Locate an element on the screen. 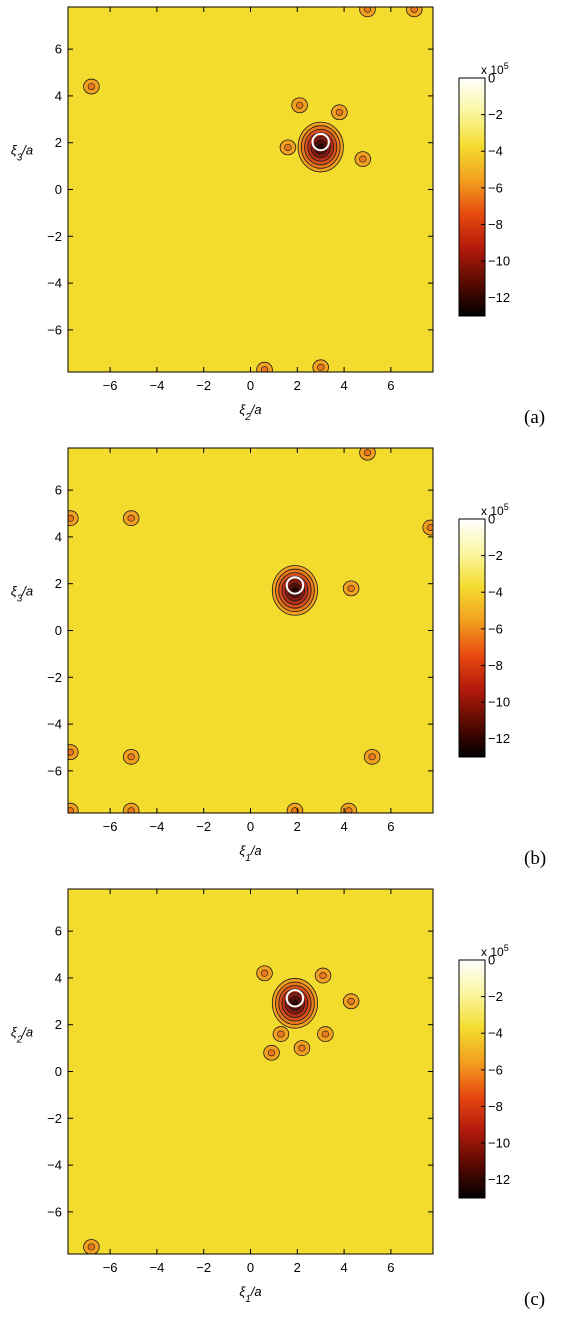 The image size is (564, 1328). potential-well is located at coordinates (295, 1003).